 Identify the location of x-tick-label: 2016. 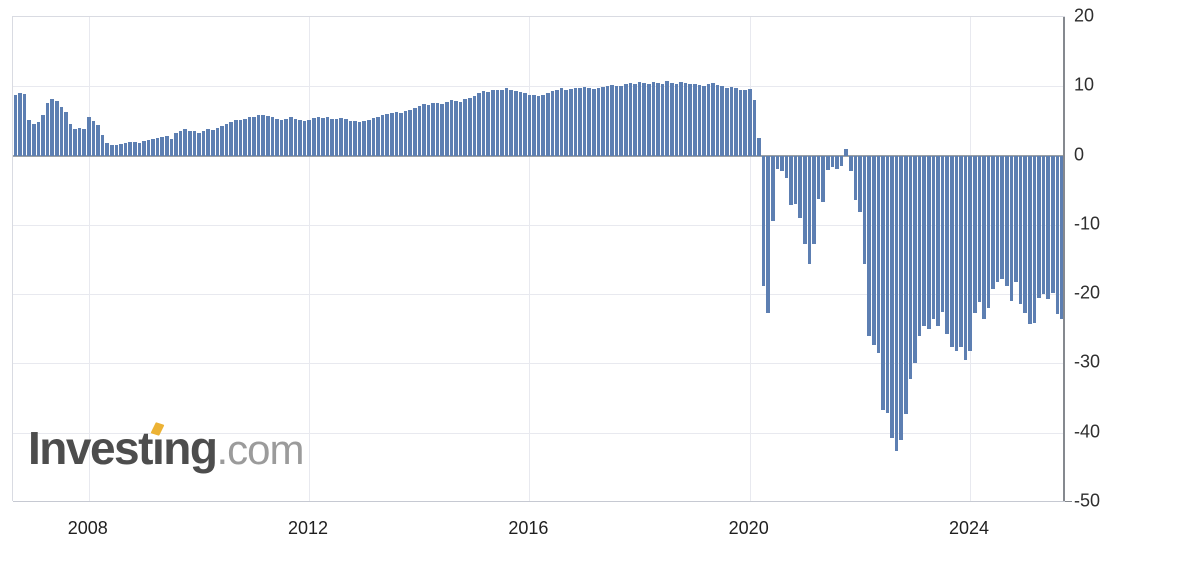
(528, 528).